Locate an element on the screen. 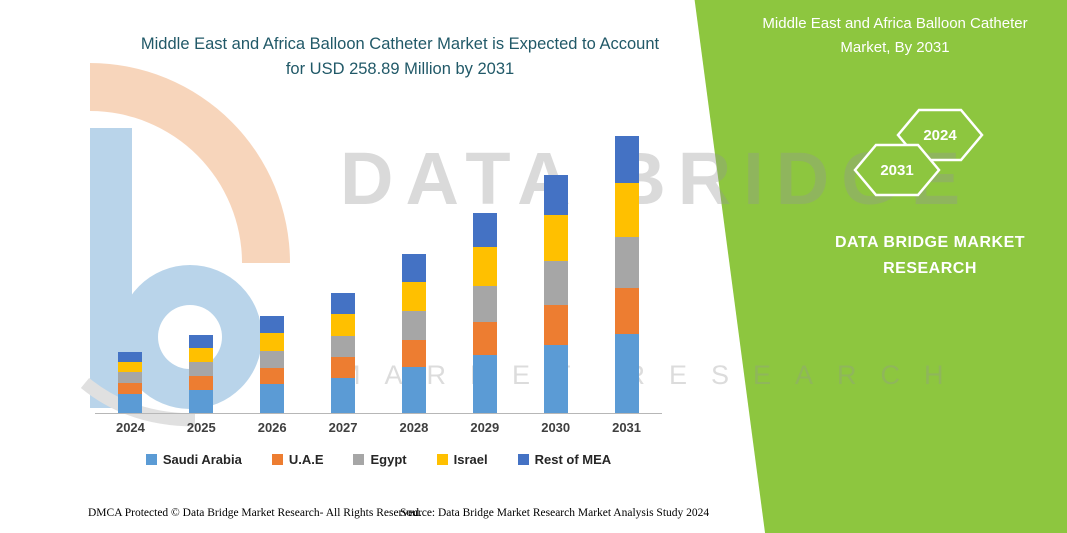 This screenshot has height=533, width=1067. bar-segment-israel-2026 is located at coordinates (272, 342).